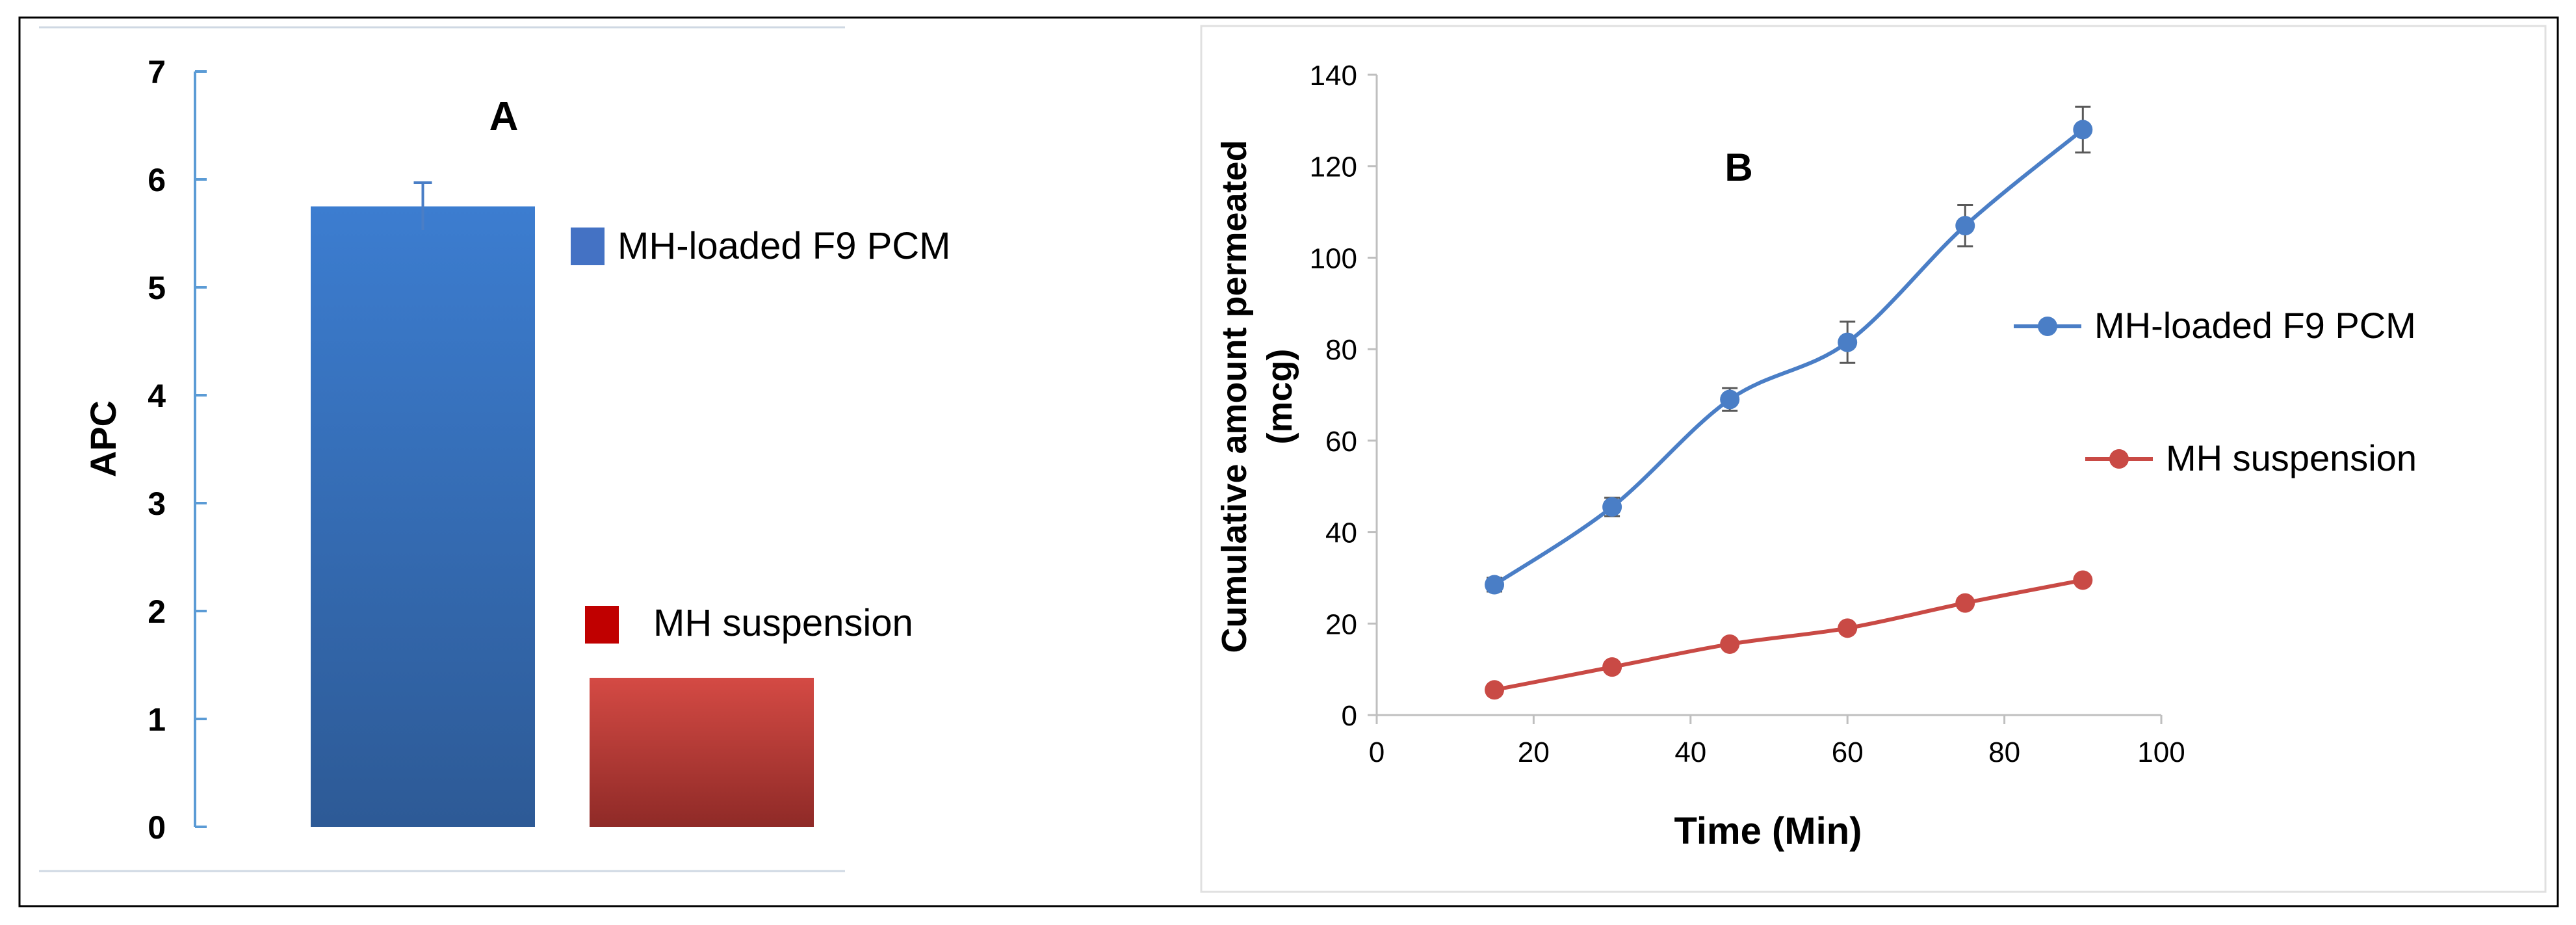 This screenshot has width=2576, height=925. I want to click on legend-swatch-mh-suspension, so click(602, 625).